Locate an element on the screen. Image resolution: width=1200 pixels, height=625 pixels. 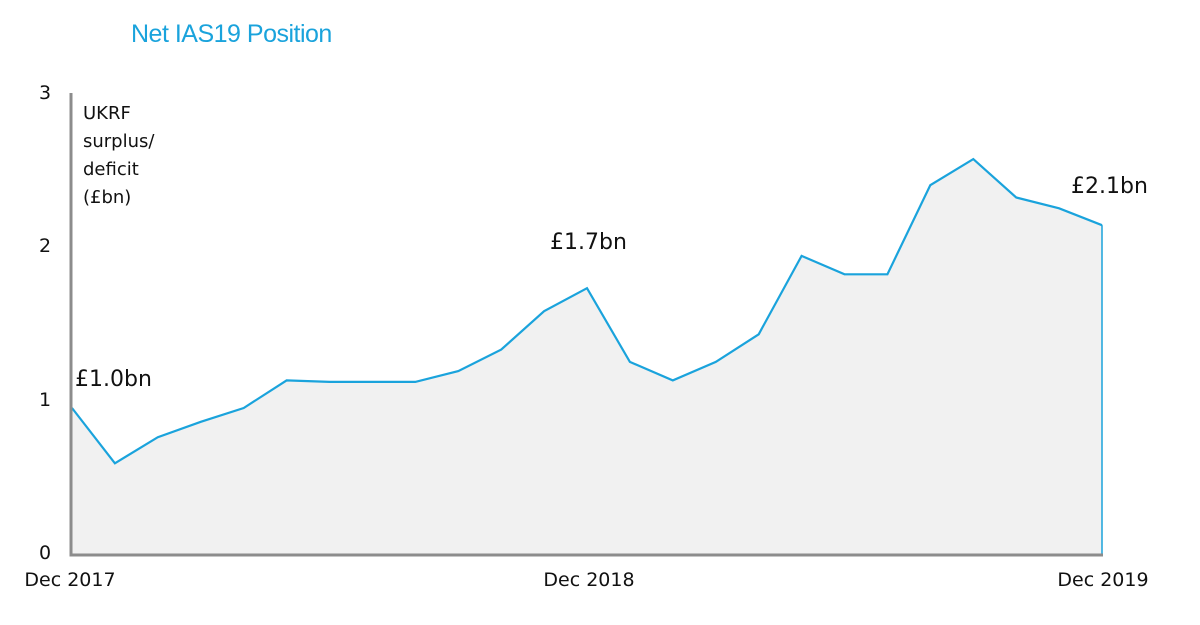
y-axis-label-line: deficit is located at coordinates (111, 169).